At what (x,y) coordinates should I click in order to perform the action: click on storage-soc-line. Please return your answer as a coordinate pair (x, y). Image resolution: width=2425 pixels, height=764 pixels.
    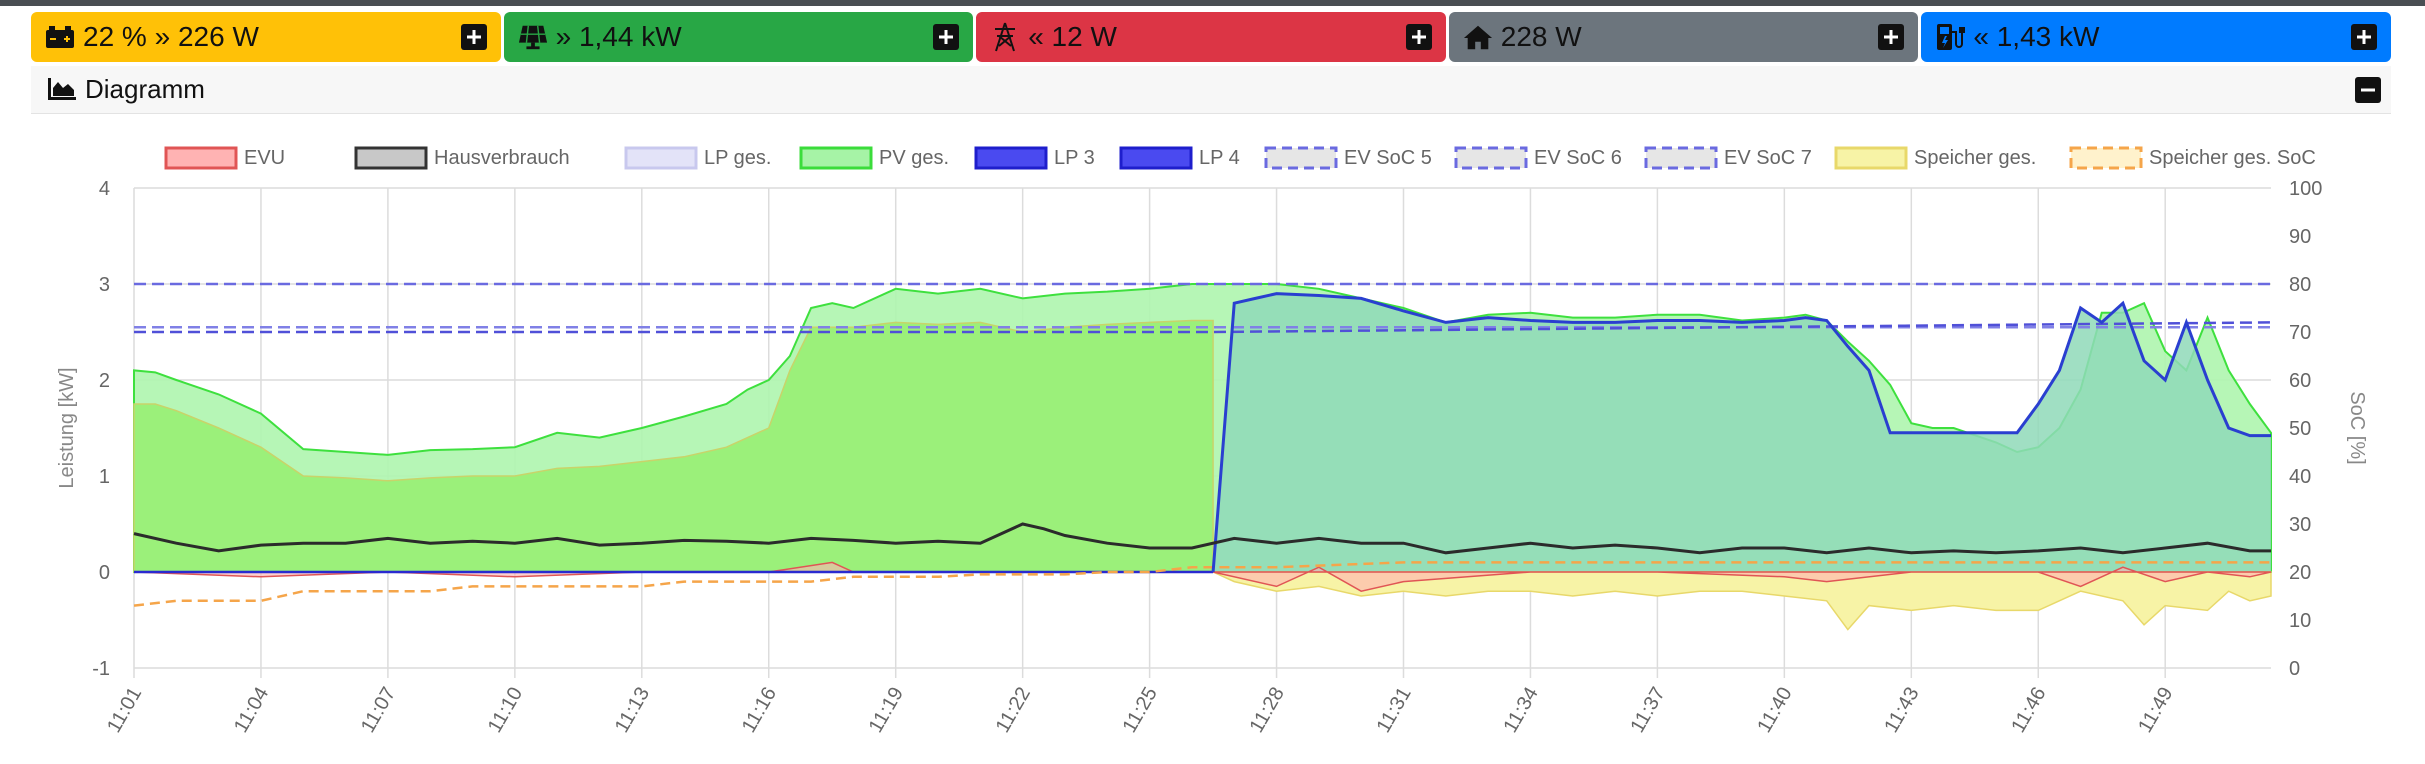
    Looking at the image, I should click on (1202, 584).